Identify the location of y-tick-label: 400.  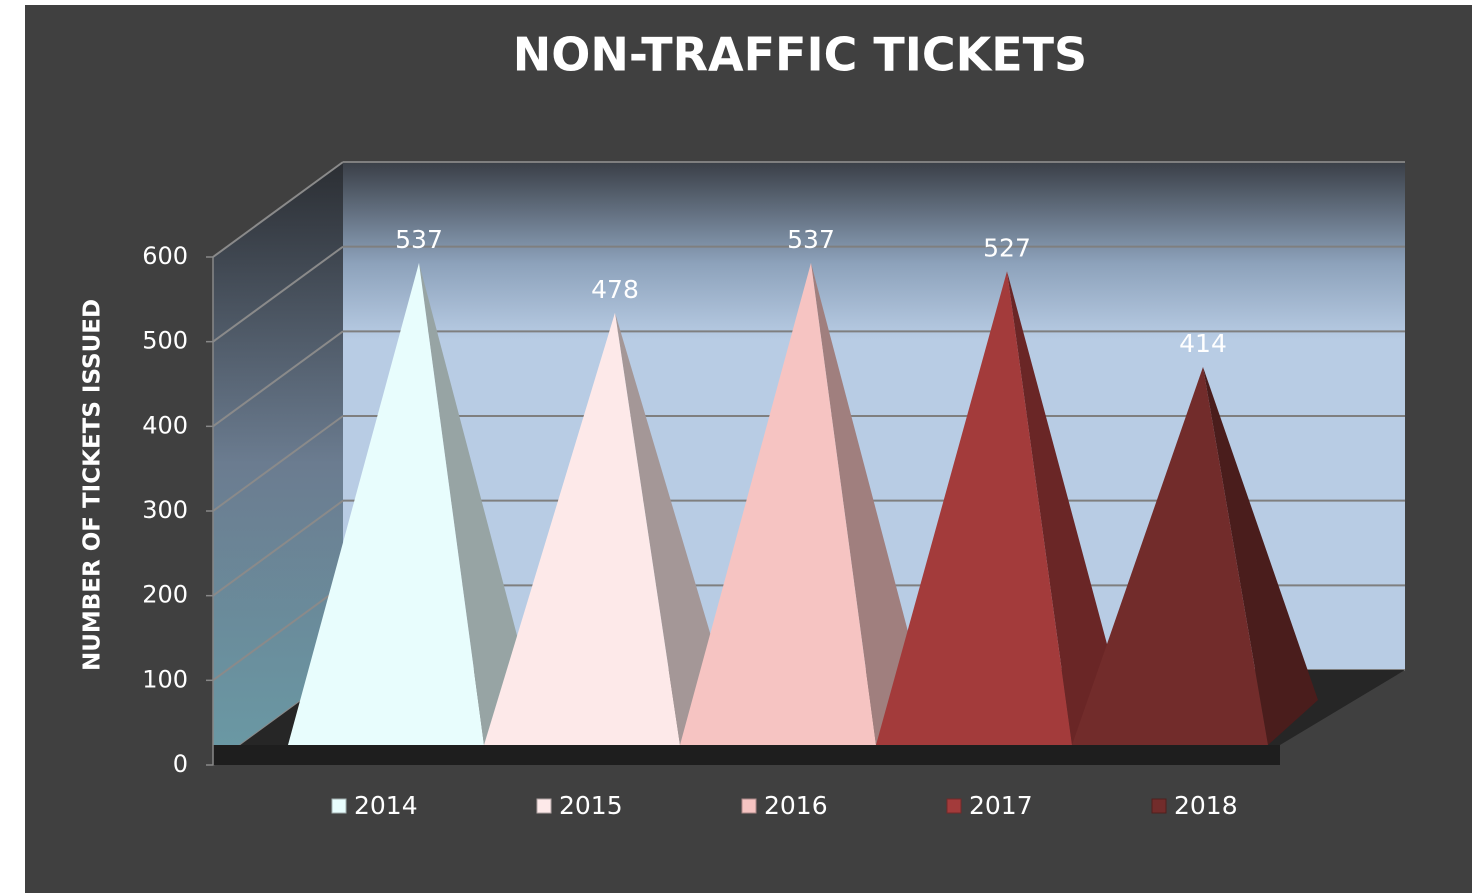
(165, 425).